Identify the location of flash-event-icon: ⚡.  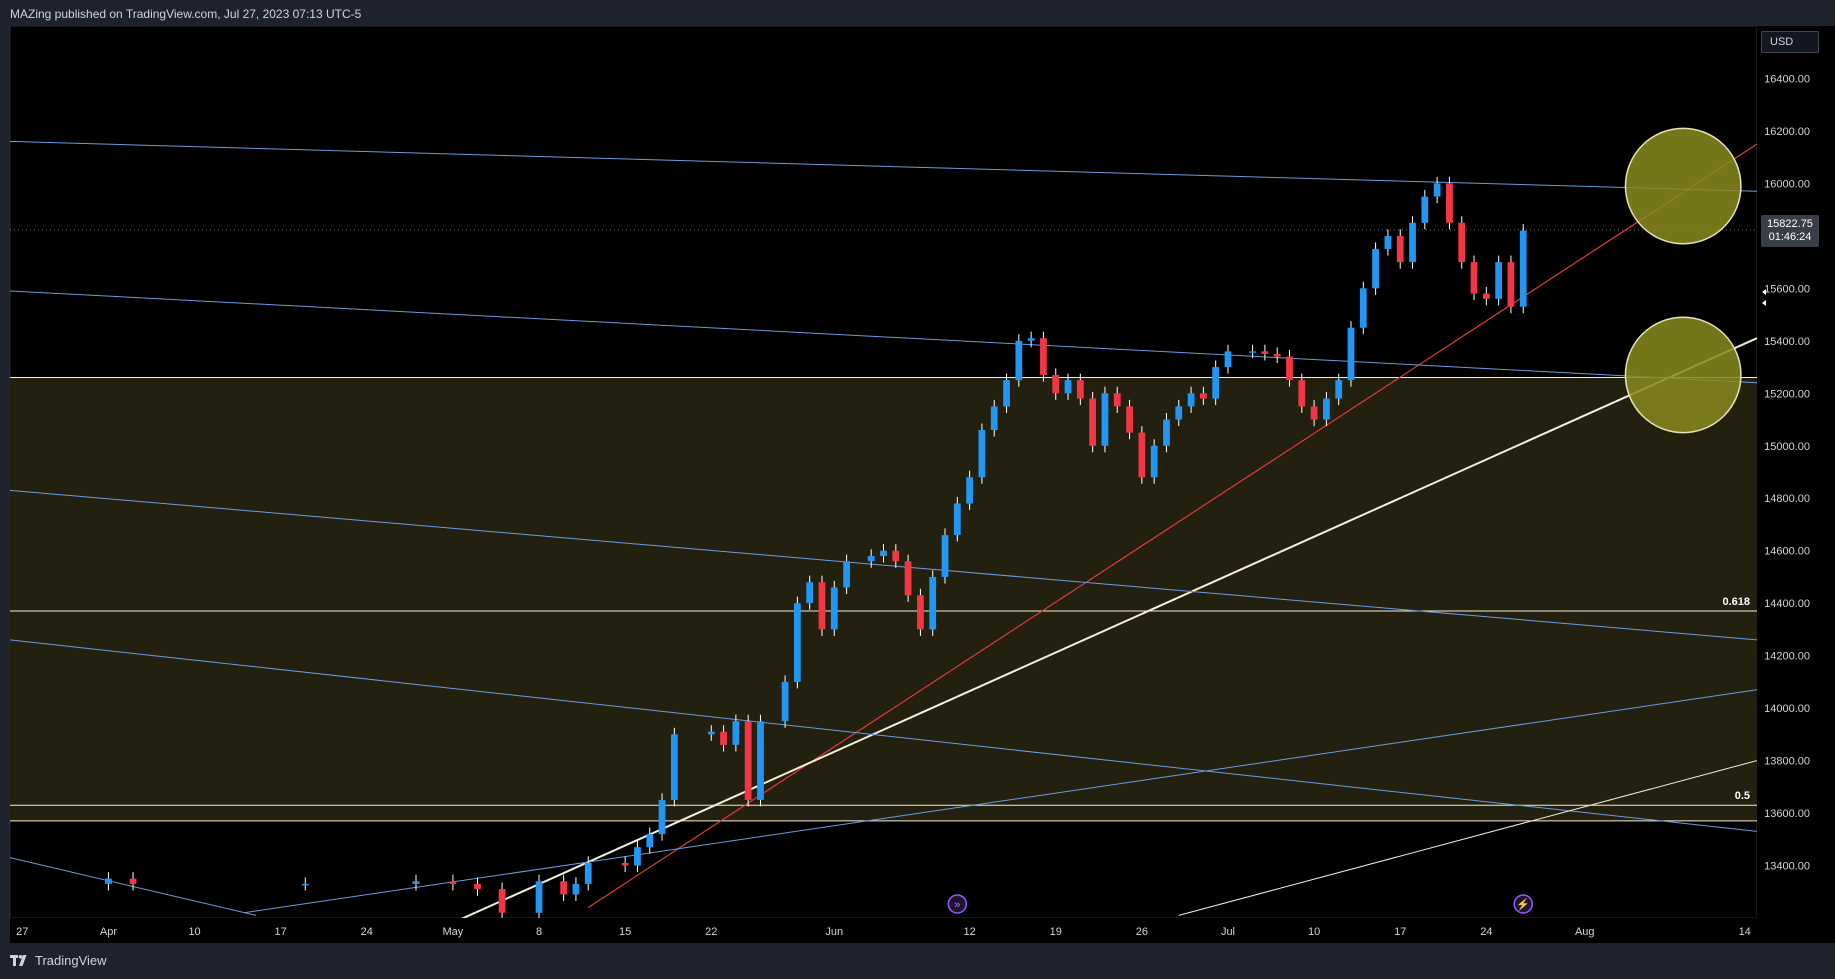
(1523, 904).